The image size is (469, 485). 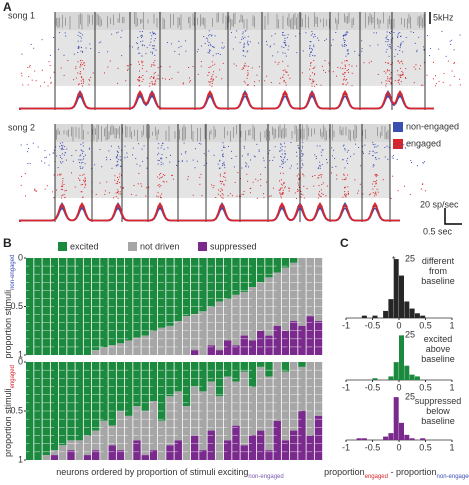 What do you see at coordinates (394, 259) in the screenshot?
I see `significance-marker: *` at bounding box center [394, 259].